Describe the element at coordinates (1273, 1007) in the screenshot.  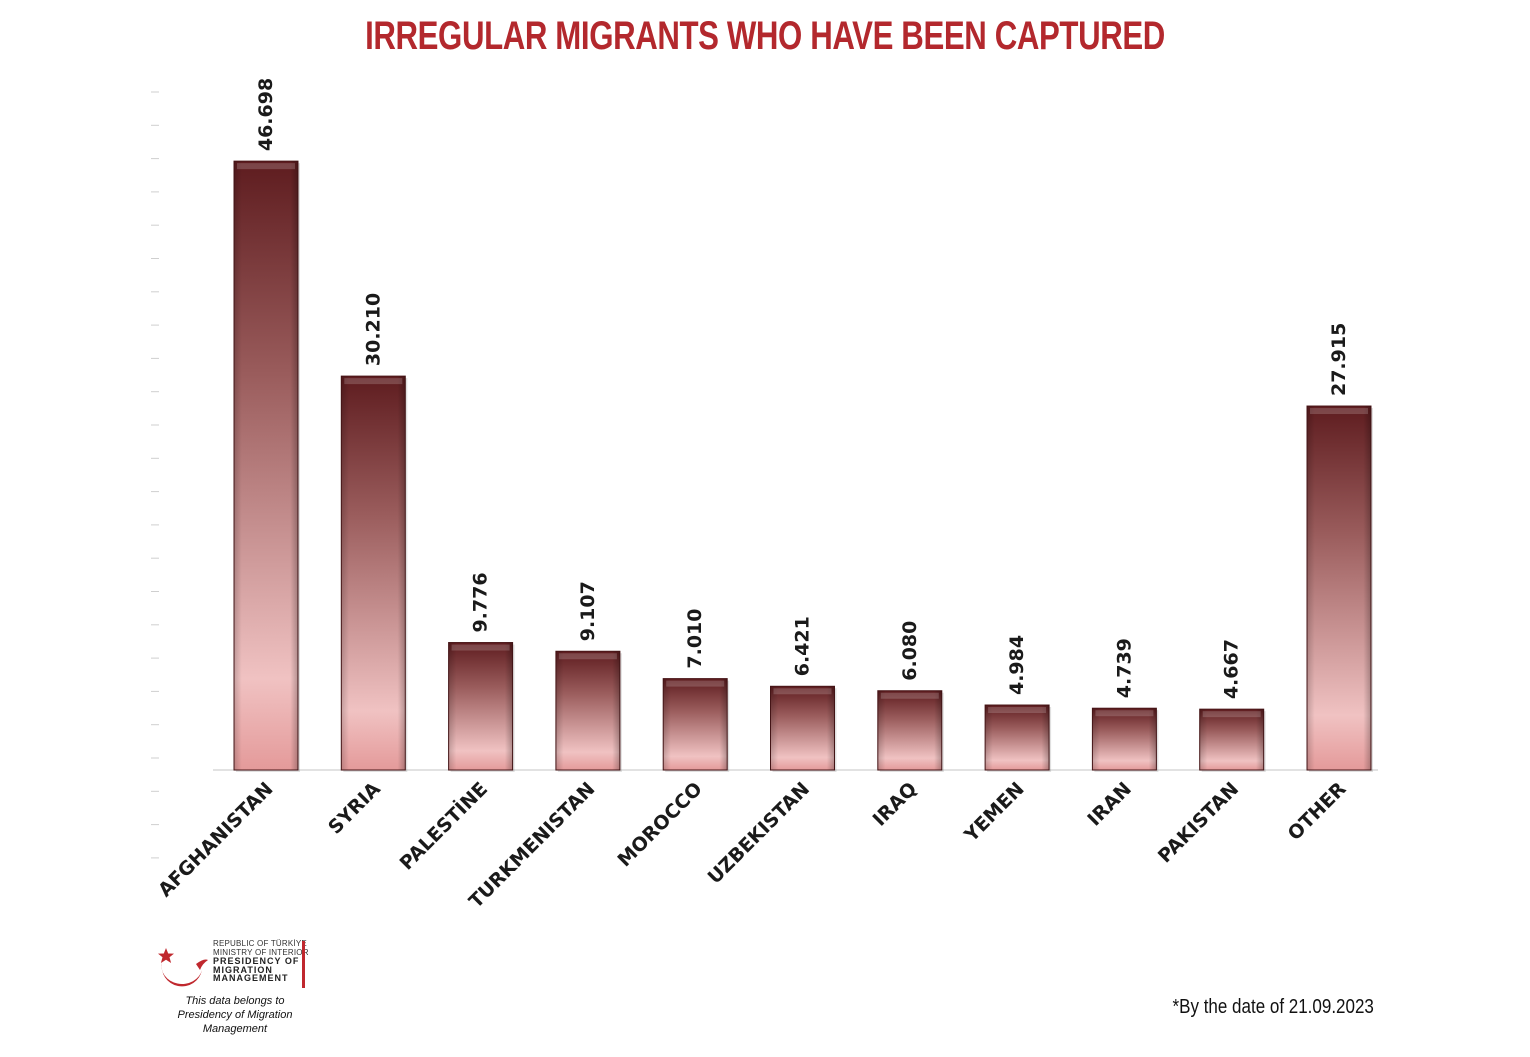
I see `date-note: *By the date of 21.09.2023` at that location.